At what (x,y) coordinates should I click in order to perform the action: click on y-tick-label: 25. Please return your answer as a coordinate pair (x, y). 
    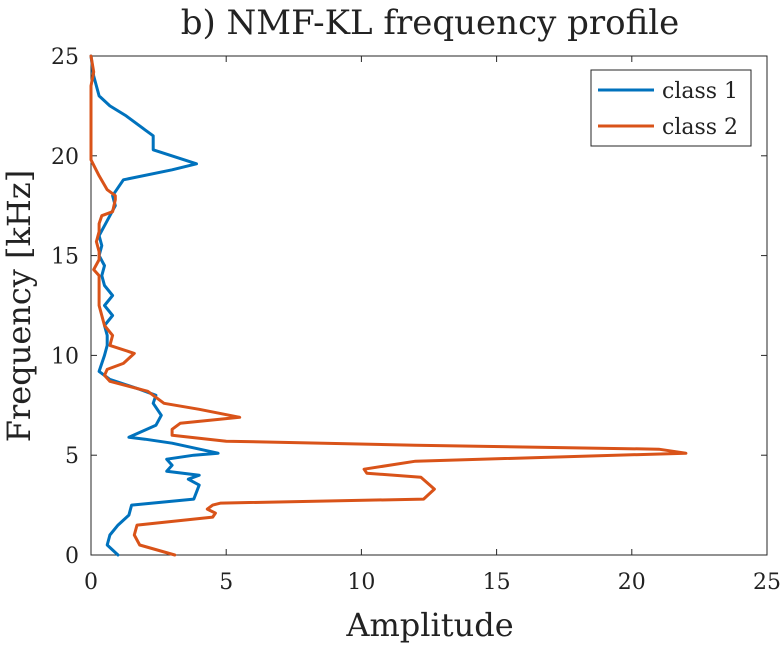
    Looking at the image, I should click on (65, 57).